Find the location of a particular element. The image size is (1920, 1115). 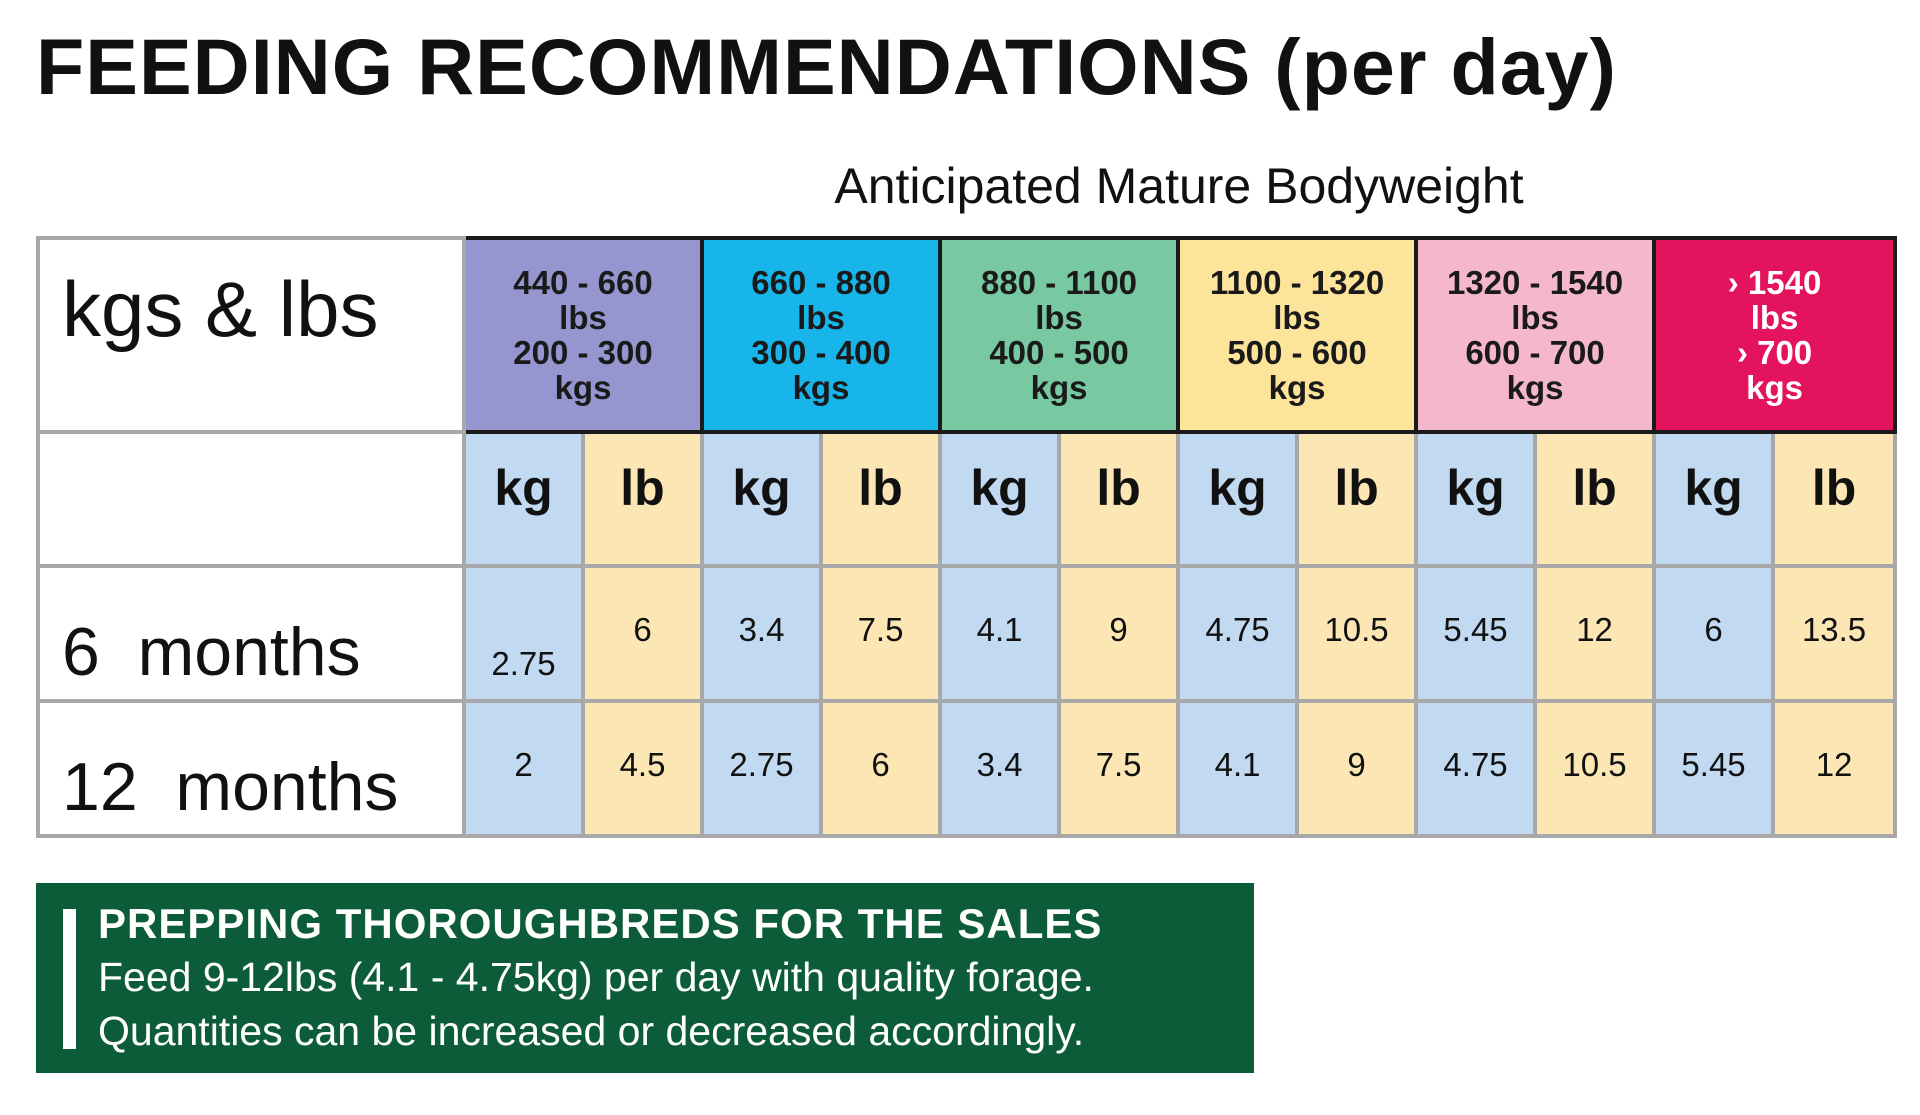

blank-cell is located at coordinates (251, 499).